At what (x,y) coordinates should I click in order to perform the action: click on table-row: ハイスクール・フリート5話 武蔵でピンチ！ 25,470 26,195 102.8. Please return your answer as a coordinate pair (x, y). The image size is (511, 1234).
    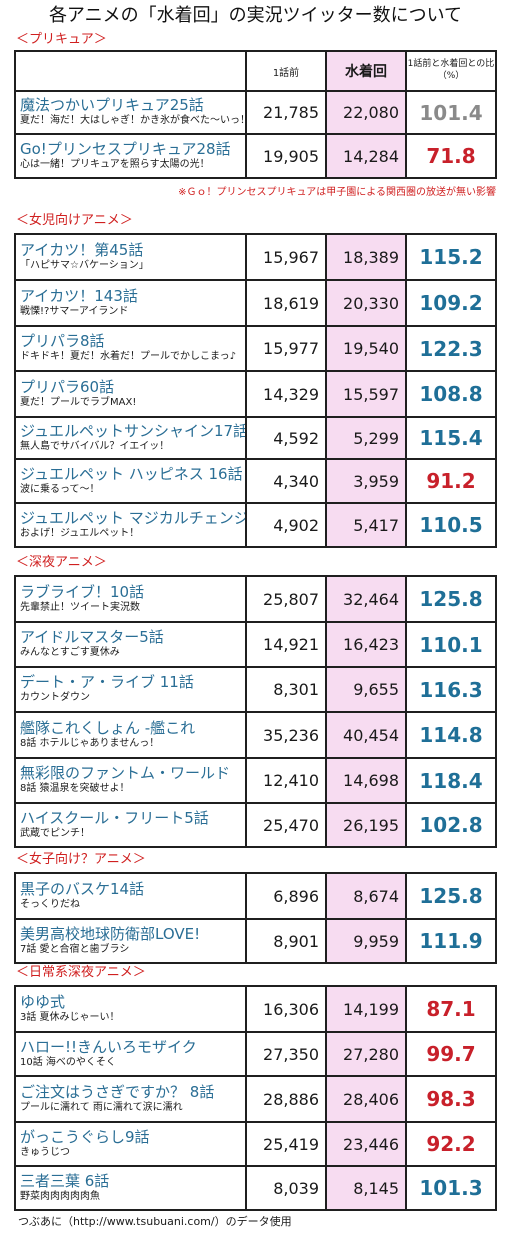
    Looking at the image, I should click on (255, 825).